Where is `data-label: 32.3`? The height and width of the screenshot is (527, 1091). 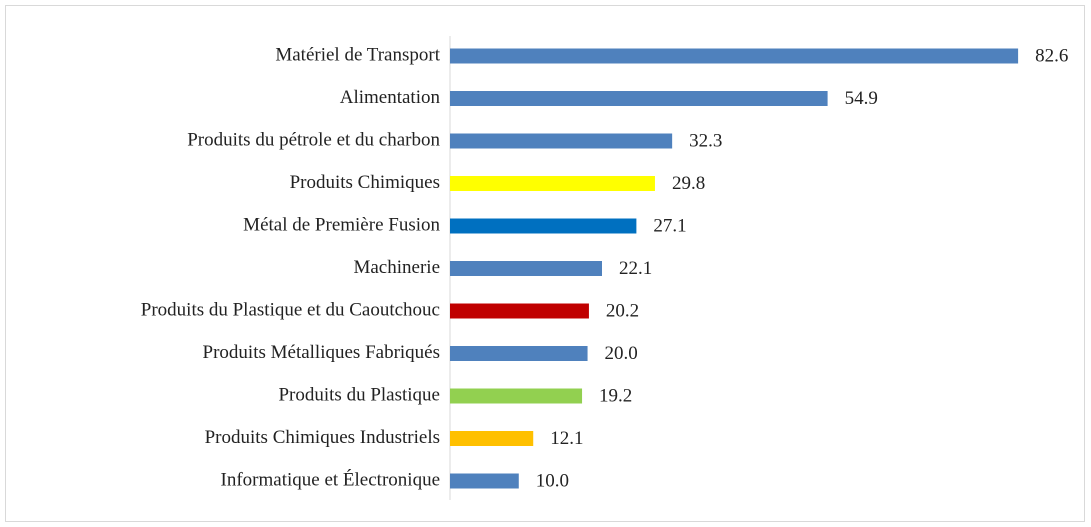
data-label: 32.3 is located at coordinates (705, 140).